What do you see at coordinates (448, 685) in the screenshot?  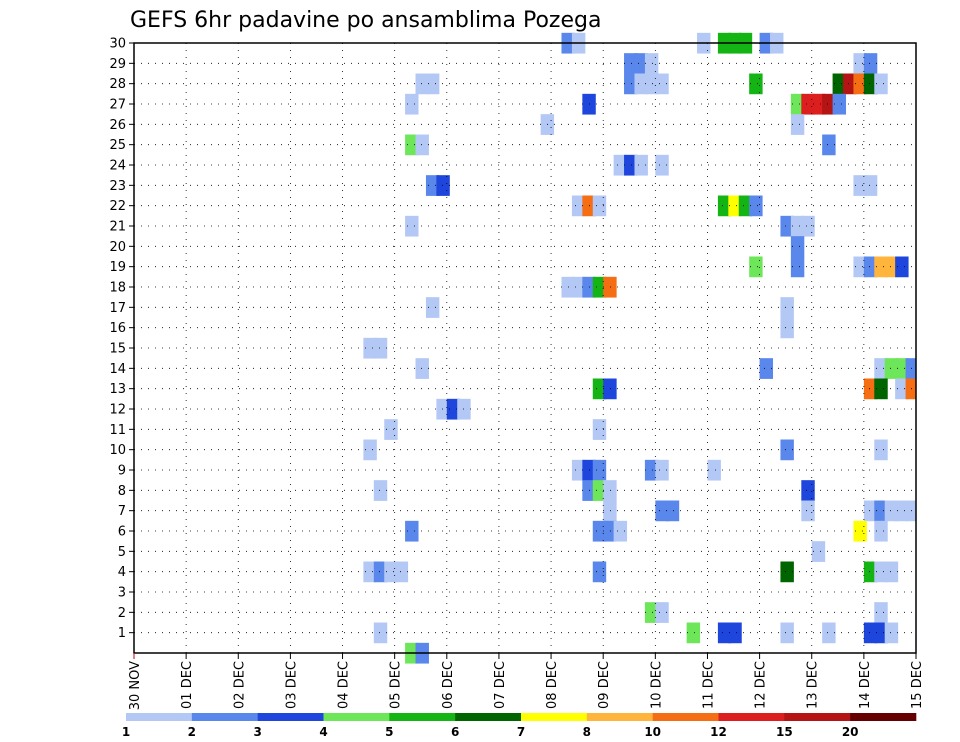 I see `x-tick-label: 06 DEC` at bounding box center [448, 685].